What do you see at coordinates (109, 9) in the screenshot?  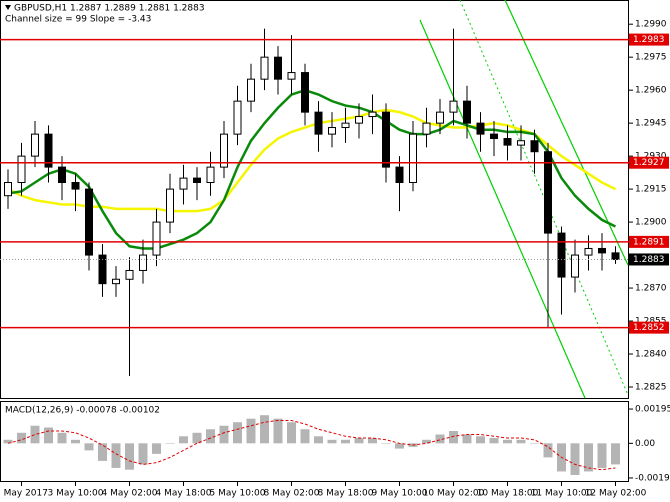 I see `chart-title: GBPUSD,H1 1.2887 1.2889 1.2881 1.2883` at bounding box center [109, 9].